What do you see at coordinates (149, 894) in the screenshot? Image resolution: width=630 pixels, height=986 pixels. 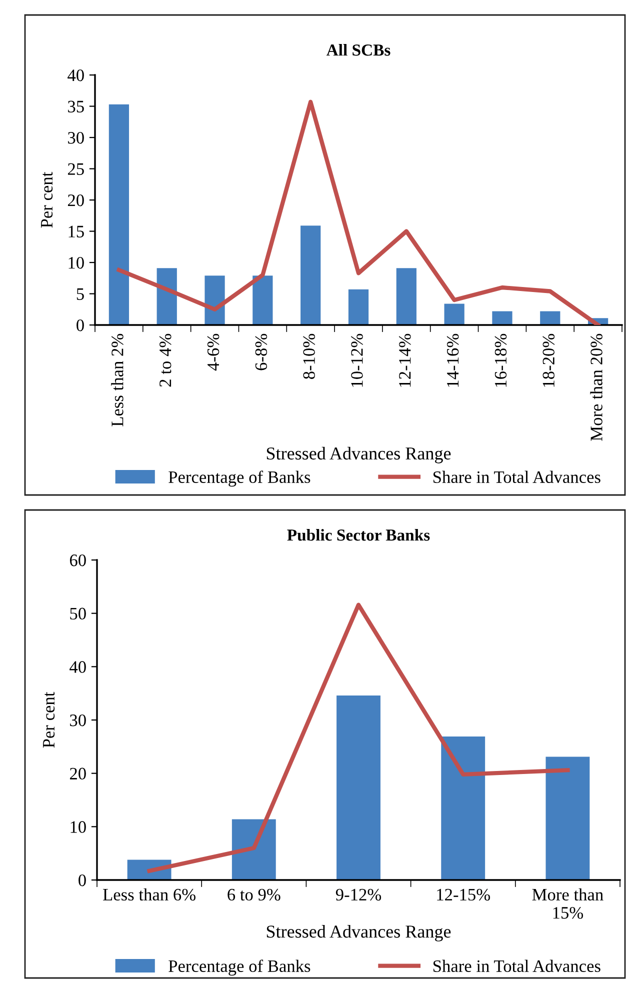 I see `x-tick-label: Less than 6%` at bounding box center [149, 894].